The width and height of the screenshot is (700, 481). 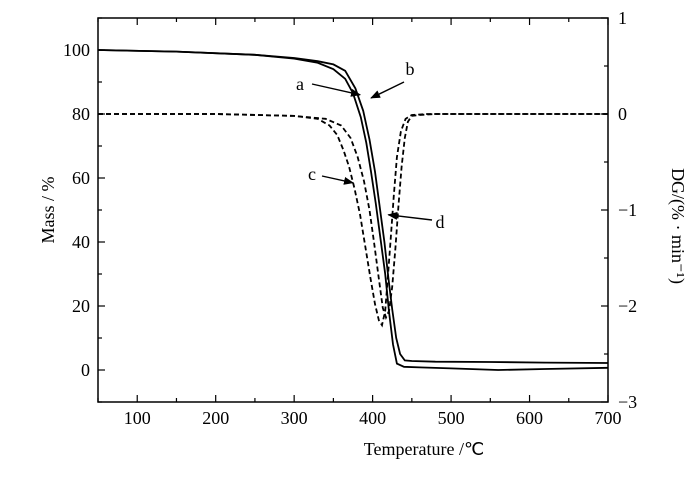 What do you see at coordinates (529, 418) in the screenshot?
I see `x-tick-label: 600` at bounding box center [529, 418].